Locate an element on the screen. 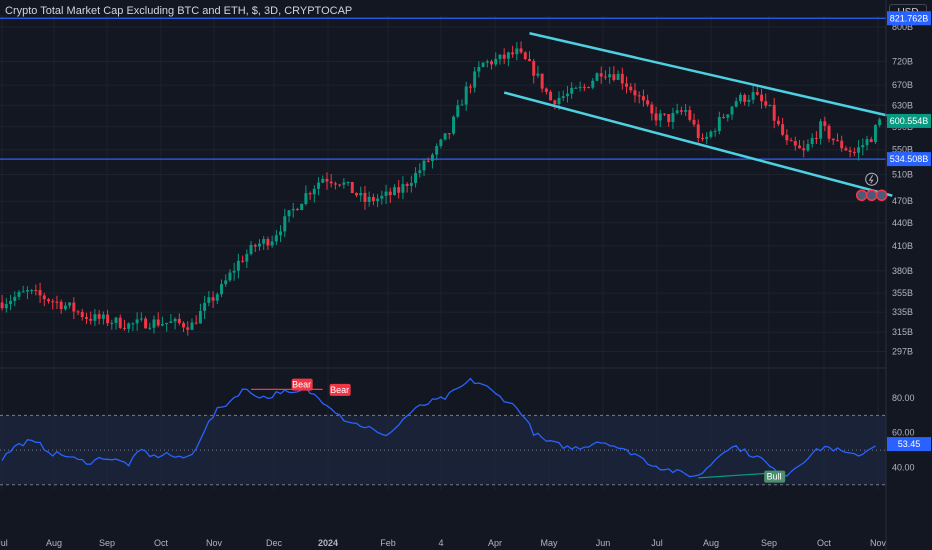 This screenshot has width=932, height=550. channel is located at coordinates (702, 114).